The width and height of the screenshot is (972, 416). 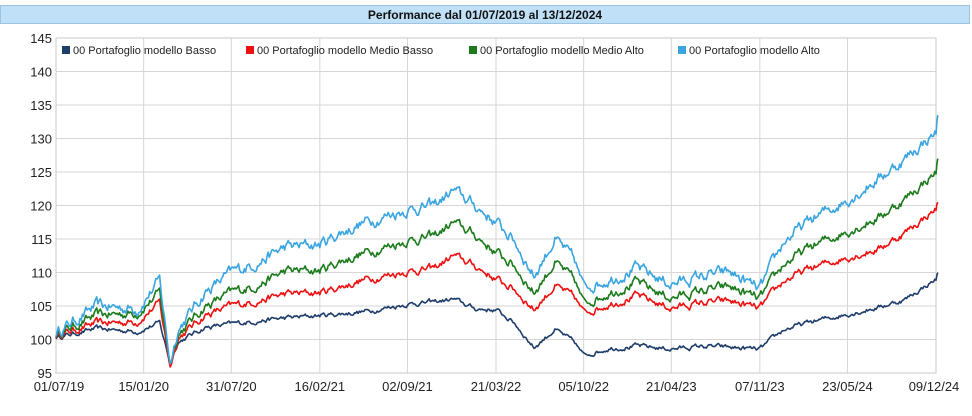 I want to click on x-tick-label: 21/03/22, so click(x=496, y=386).